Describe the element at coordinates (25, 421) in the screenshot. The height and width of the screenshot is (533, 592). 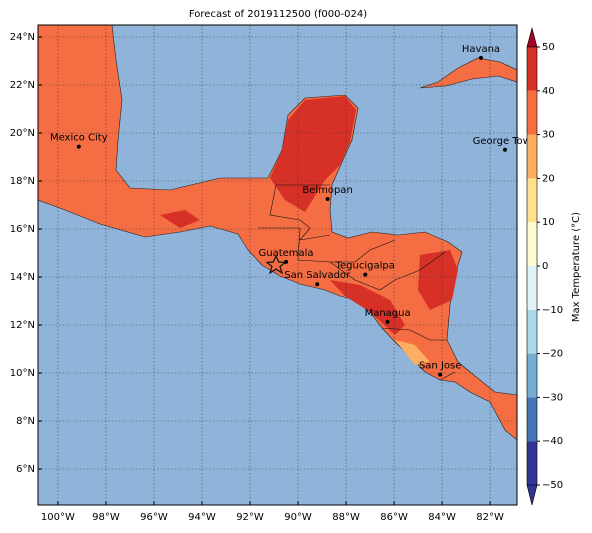
I see `y-tick-label: 8°N` at that location.